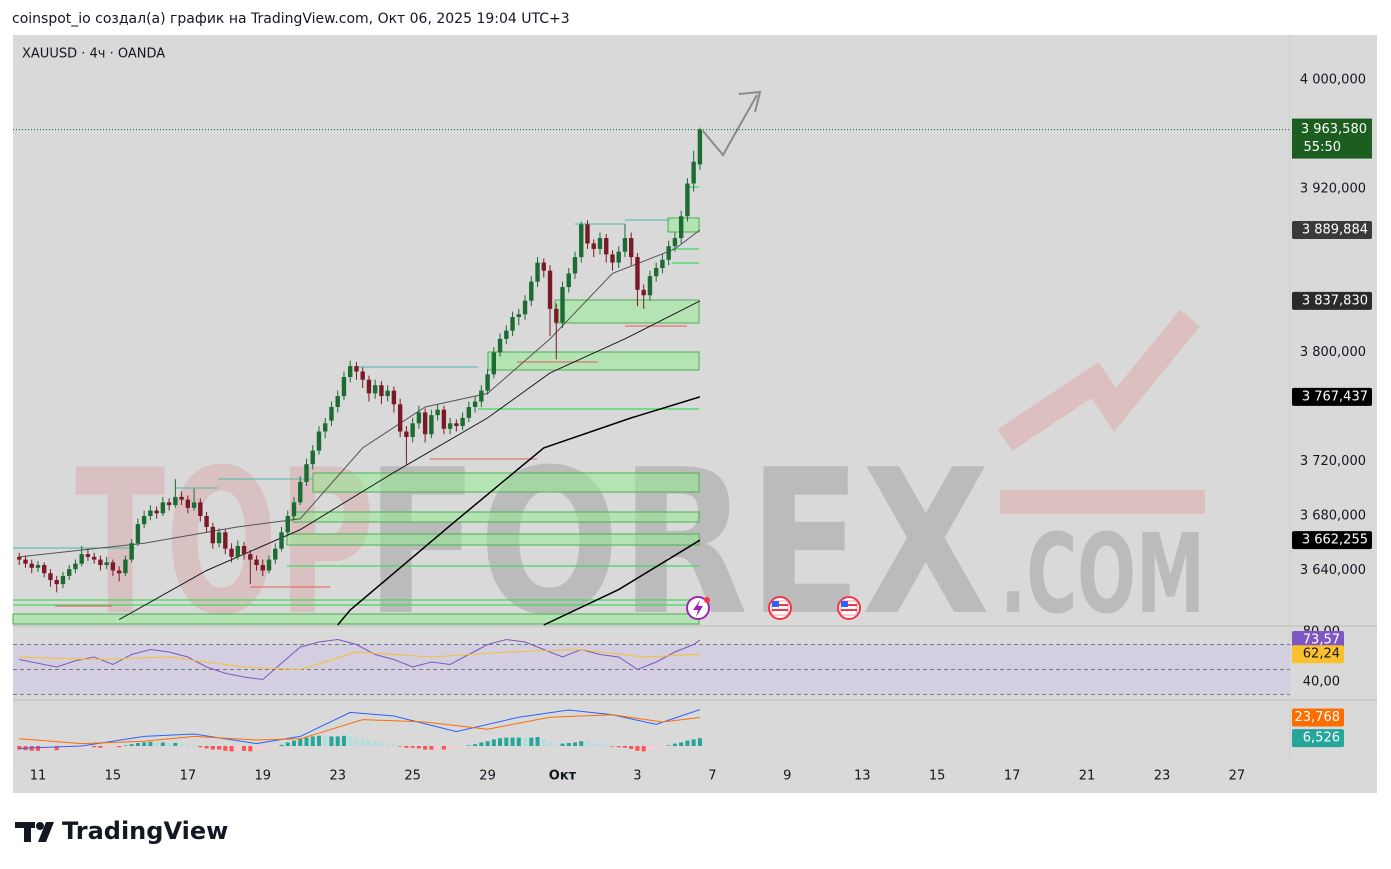 Image resolution: width=1391 pixels, height=869 pixels. Describe the element at coordinates (412, 776) in the screenshot. I see `x-tick-label: 25` at that location.